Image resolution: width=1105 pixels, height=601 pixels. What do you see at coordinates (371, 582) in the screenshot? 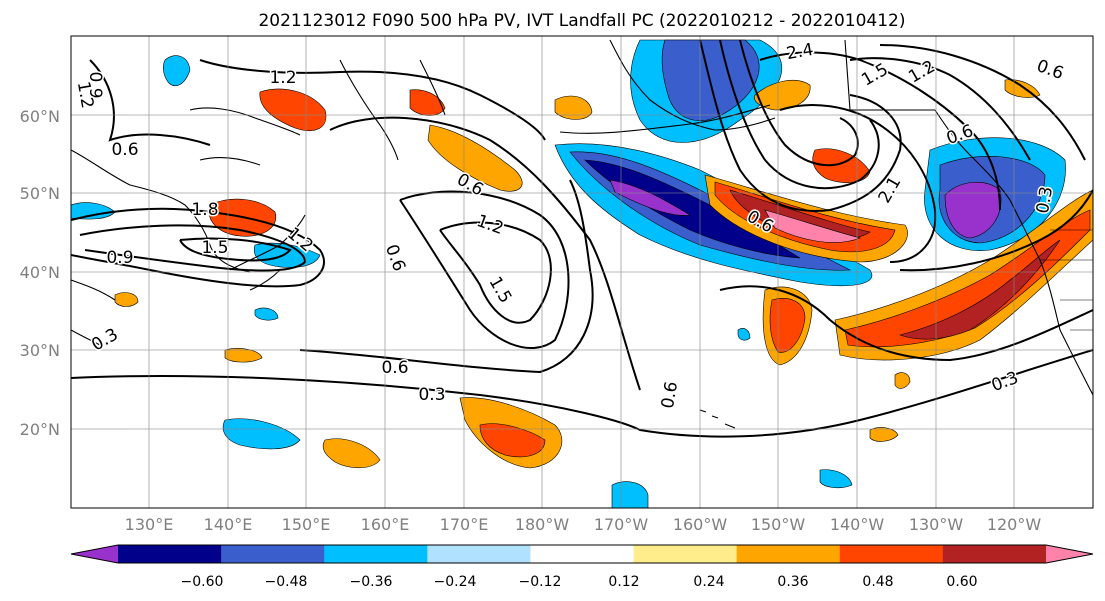
I see `colorbar-tick-label: −0.36` at bounding box center [371, 582].